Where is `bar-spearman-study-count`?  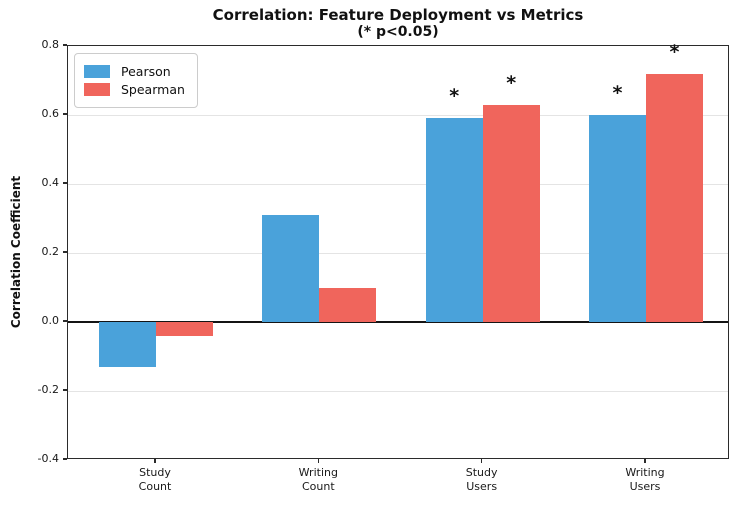
bar-spearman-study-count is located at coordinates (184, 329).